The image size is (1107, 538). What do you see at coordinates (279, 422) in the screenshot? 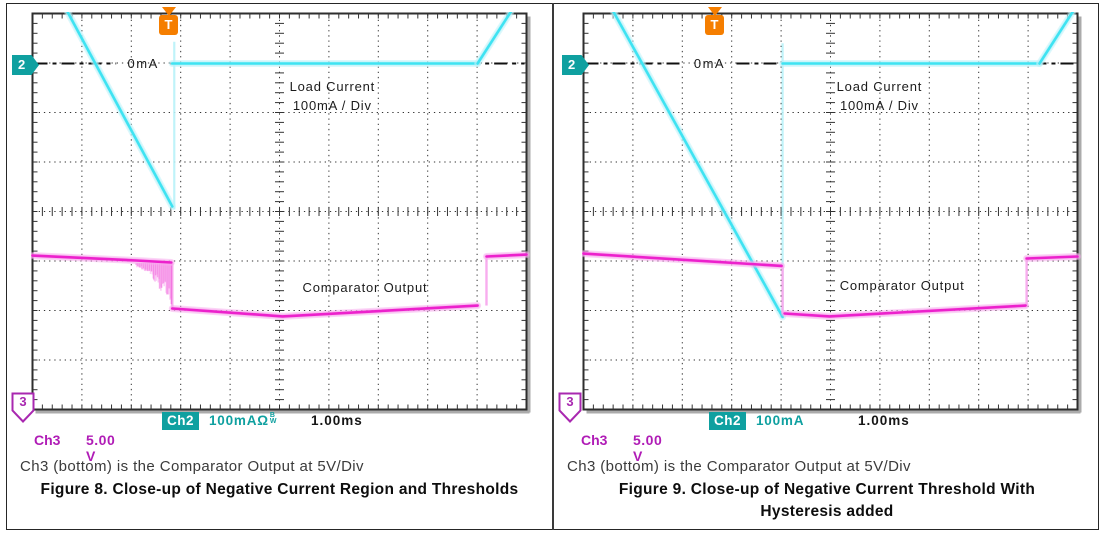
I see `scope-readout-row: Ch2 100mAΩ B W 1.00ms` at bounding box center [279, 422].